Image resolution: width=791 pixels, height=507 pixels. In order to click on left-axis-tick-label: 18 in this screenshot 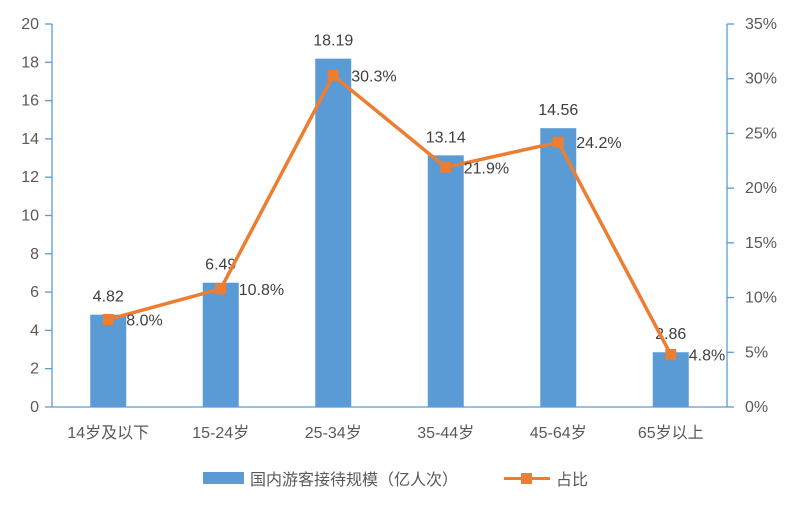, I will do `click(30, 62)`.